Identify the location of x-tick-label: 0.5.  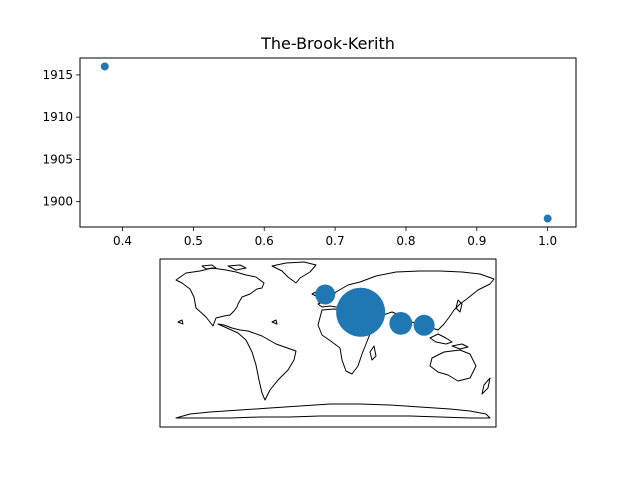
(193, 241).